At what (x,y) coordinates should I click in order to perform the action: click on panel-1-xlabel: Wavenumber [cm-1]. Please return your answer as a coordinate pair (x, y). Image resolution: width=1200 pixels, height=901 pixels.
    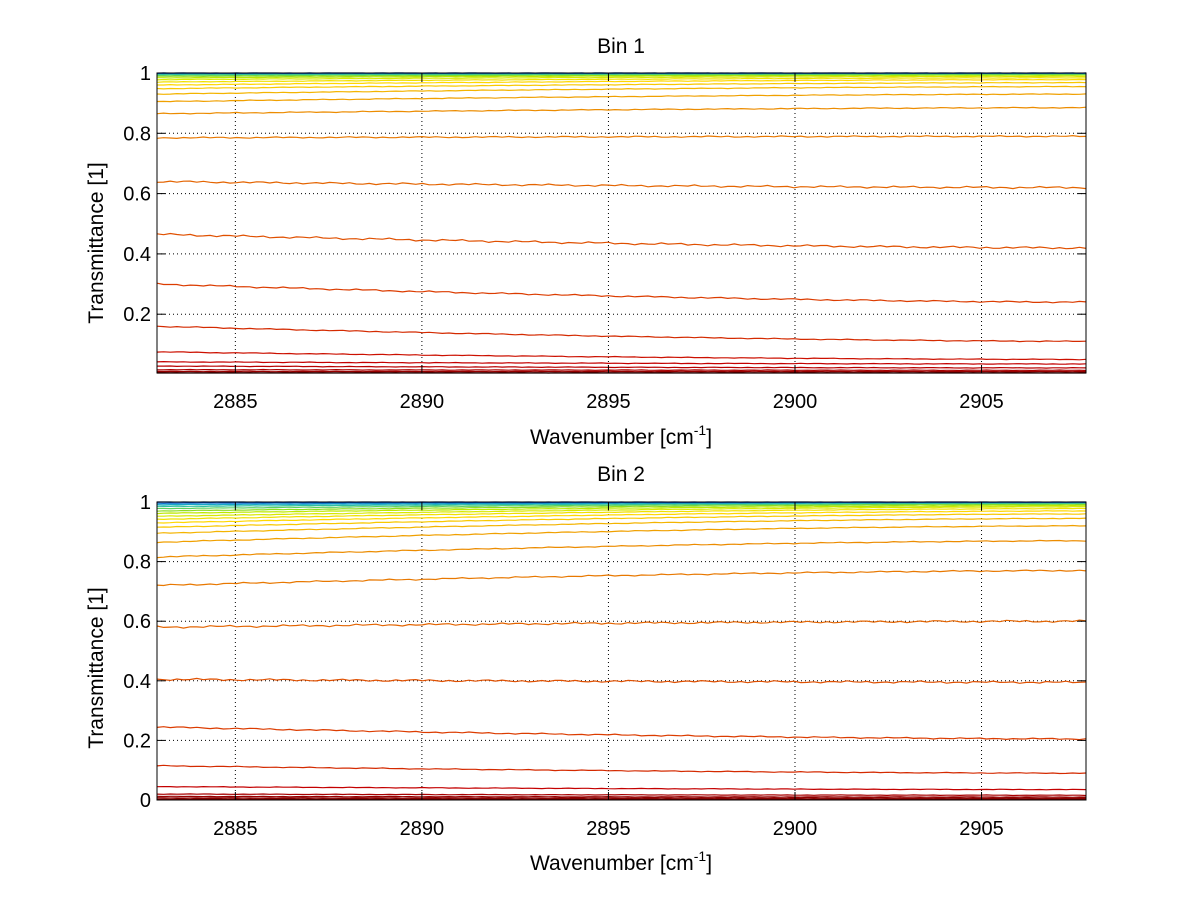
    Looking at the image, I should click on (621, 435).